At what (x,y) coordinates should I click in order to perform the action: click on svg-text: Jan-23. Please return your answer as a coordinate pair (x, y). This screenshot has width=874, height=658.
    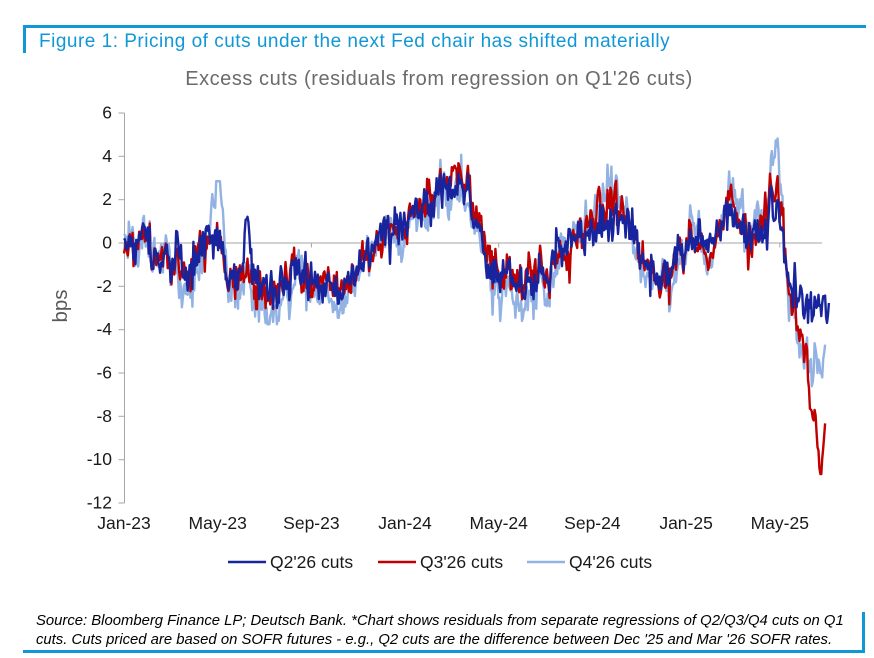
    Looking at the image, I should click on (124, 523).